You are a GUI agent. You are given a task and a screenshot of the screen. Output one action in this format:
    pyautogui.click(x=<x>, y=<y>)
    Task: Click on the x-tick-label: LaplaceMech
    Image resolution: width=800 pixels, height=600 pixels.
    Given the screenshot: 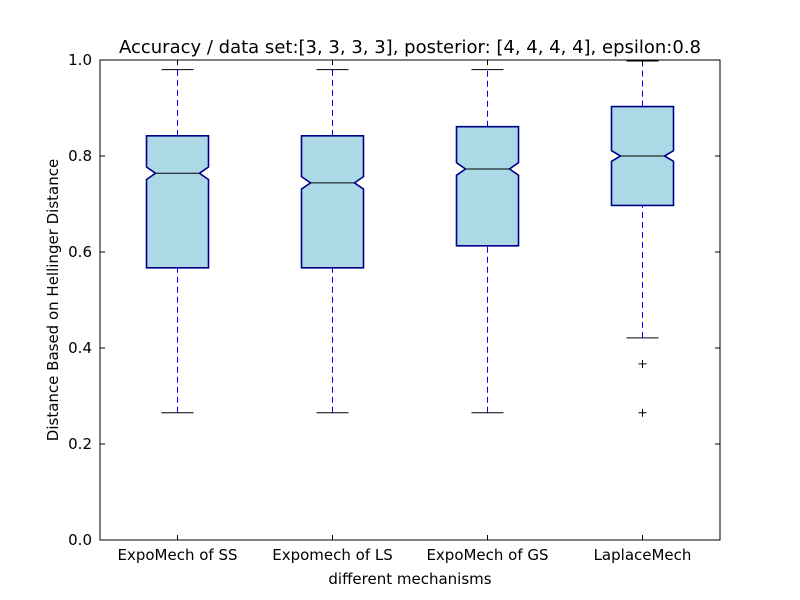 What is the action you would take?
    pyautogui.click(x=643, y=555)
    